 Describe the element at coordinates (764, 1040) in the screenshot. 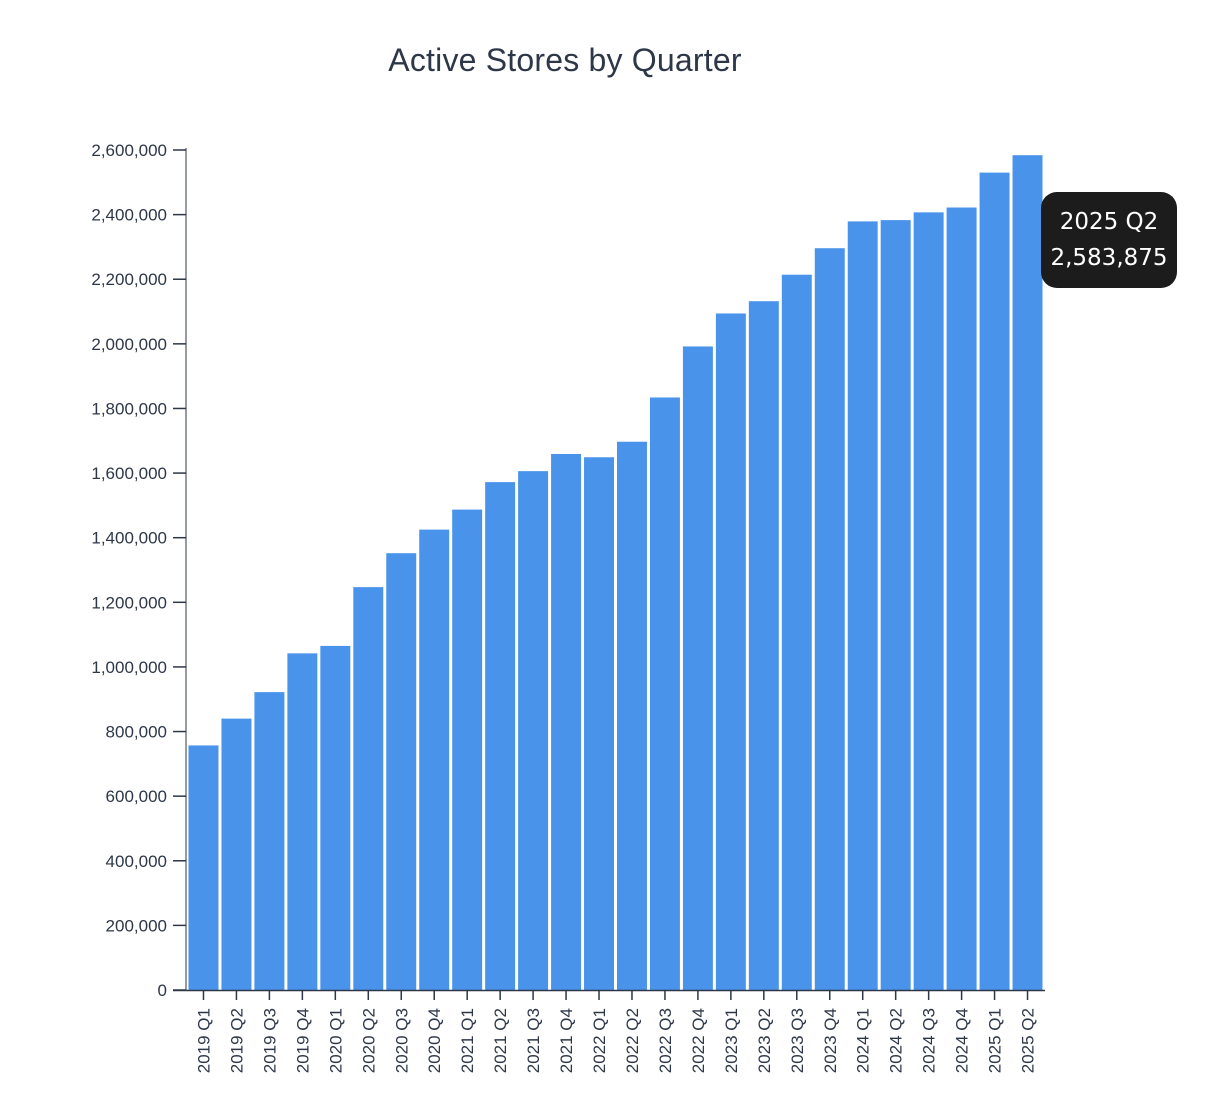

I see `x-tick-label: 2023 Q2` at that location.